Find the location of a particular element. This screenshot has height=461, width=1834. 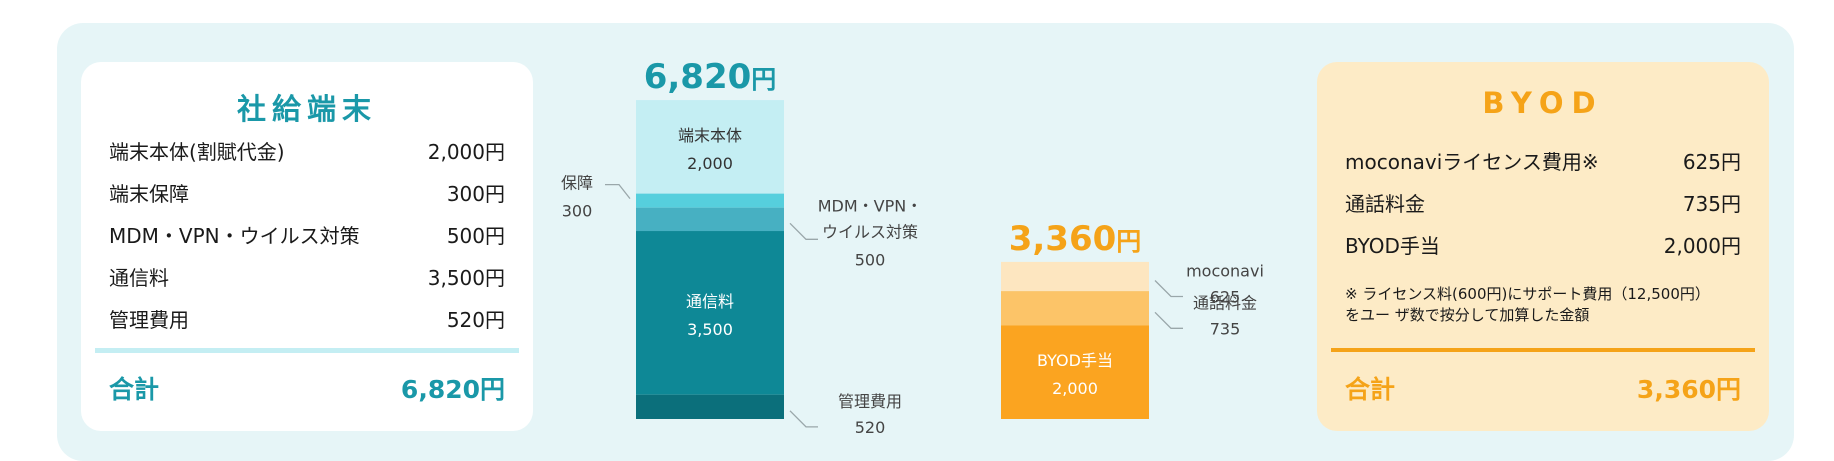

row-value: 500円 is located at coordinates (475, 236).